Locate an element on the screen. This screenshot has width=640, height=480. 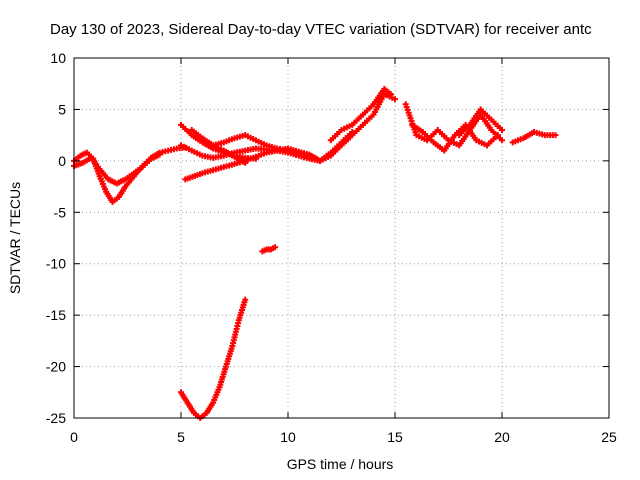
y-axis-label: SDTVAR / TECUs is located at coordinates (15, 238).